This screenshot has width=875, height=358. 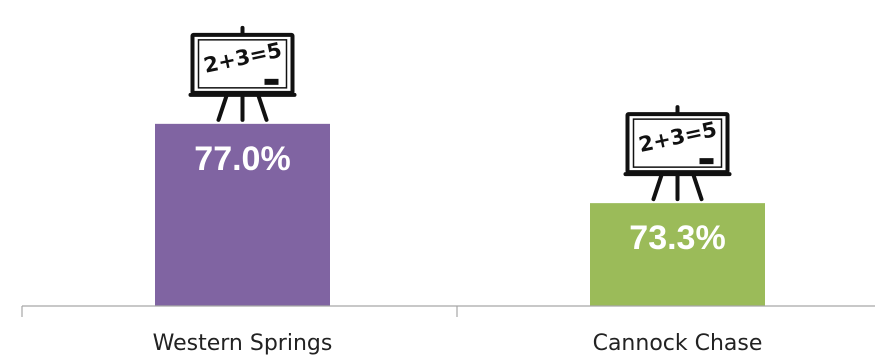 I want to click on bar-western-springs, so click(x=242, y=214).